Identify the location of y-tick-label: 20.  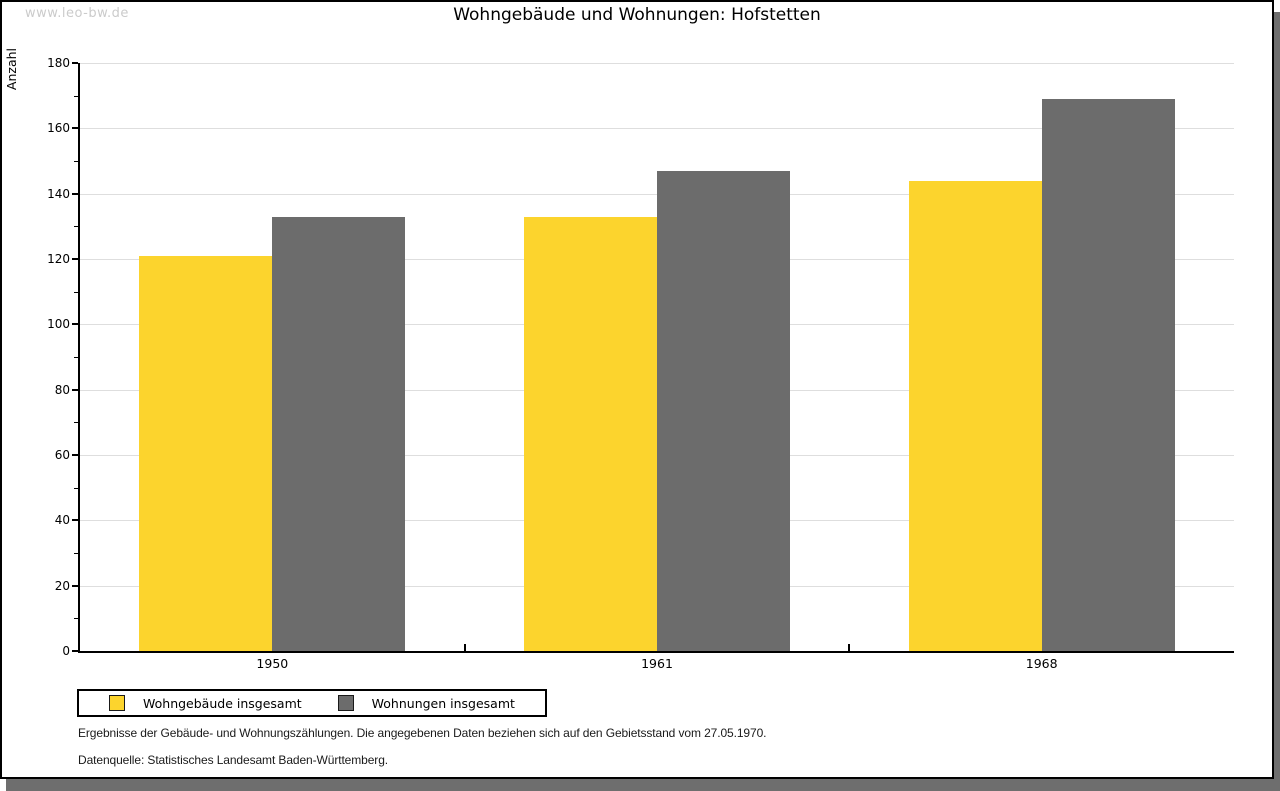
(62, 585).